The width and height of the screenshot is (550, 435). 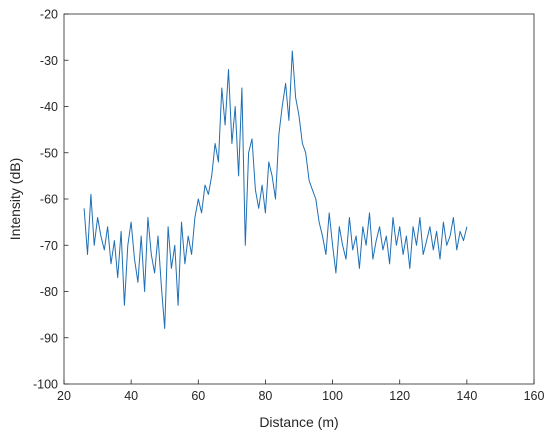 I want to click on y-tick-label: -30, so click(x=49, y=61).